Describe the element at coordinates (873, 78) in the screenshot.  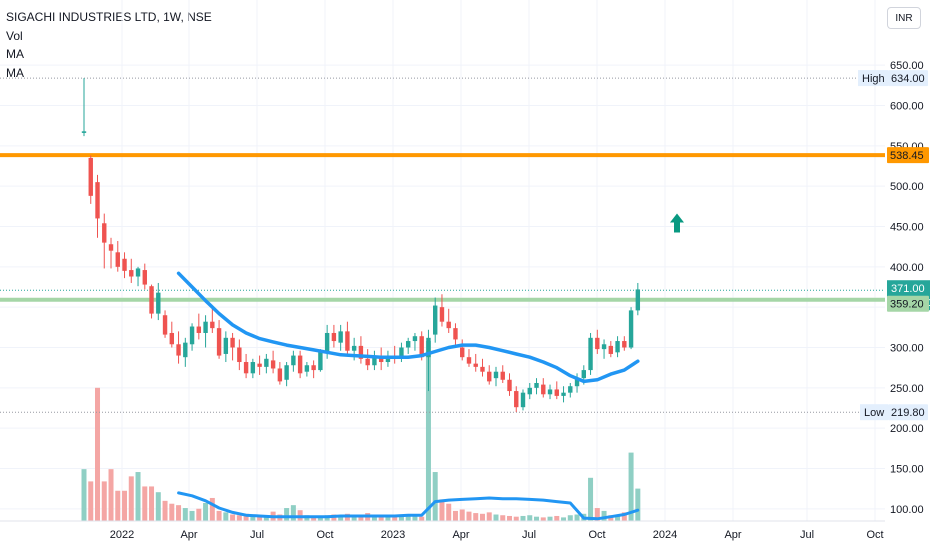
I see `high-tag-bg` at that location.